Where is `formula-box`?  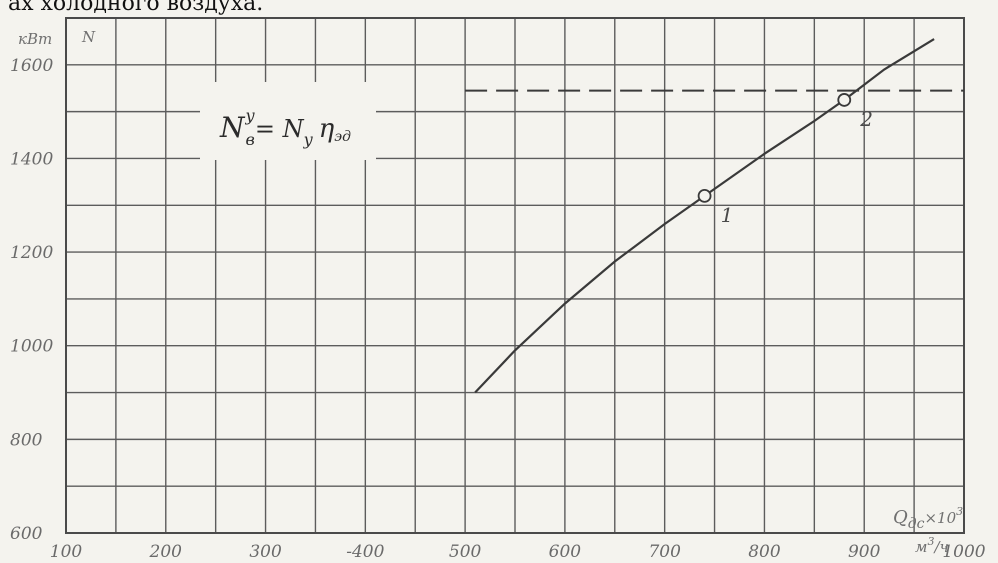 formula-box is located at coordinates (288, 121).